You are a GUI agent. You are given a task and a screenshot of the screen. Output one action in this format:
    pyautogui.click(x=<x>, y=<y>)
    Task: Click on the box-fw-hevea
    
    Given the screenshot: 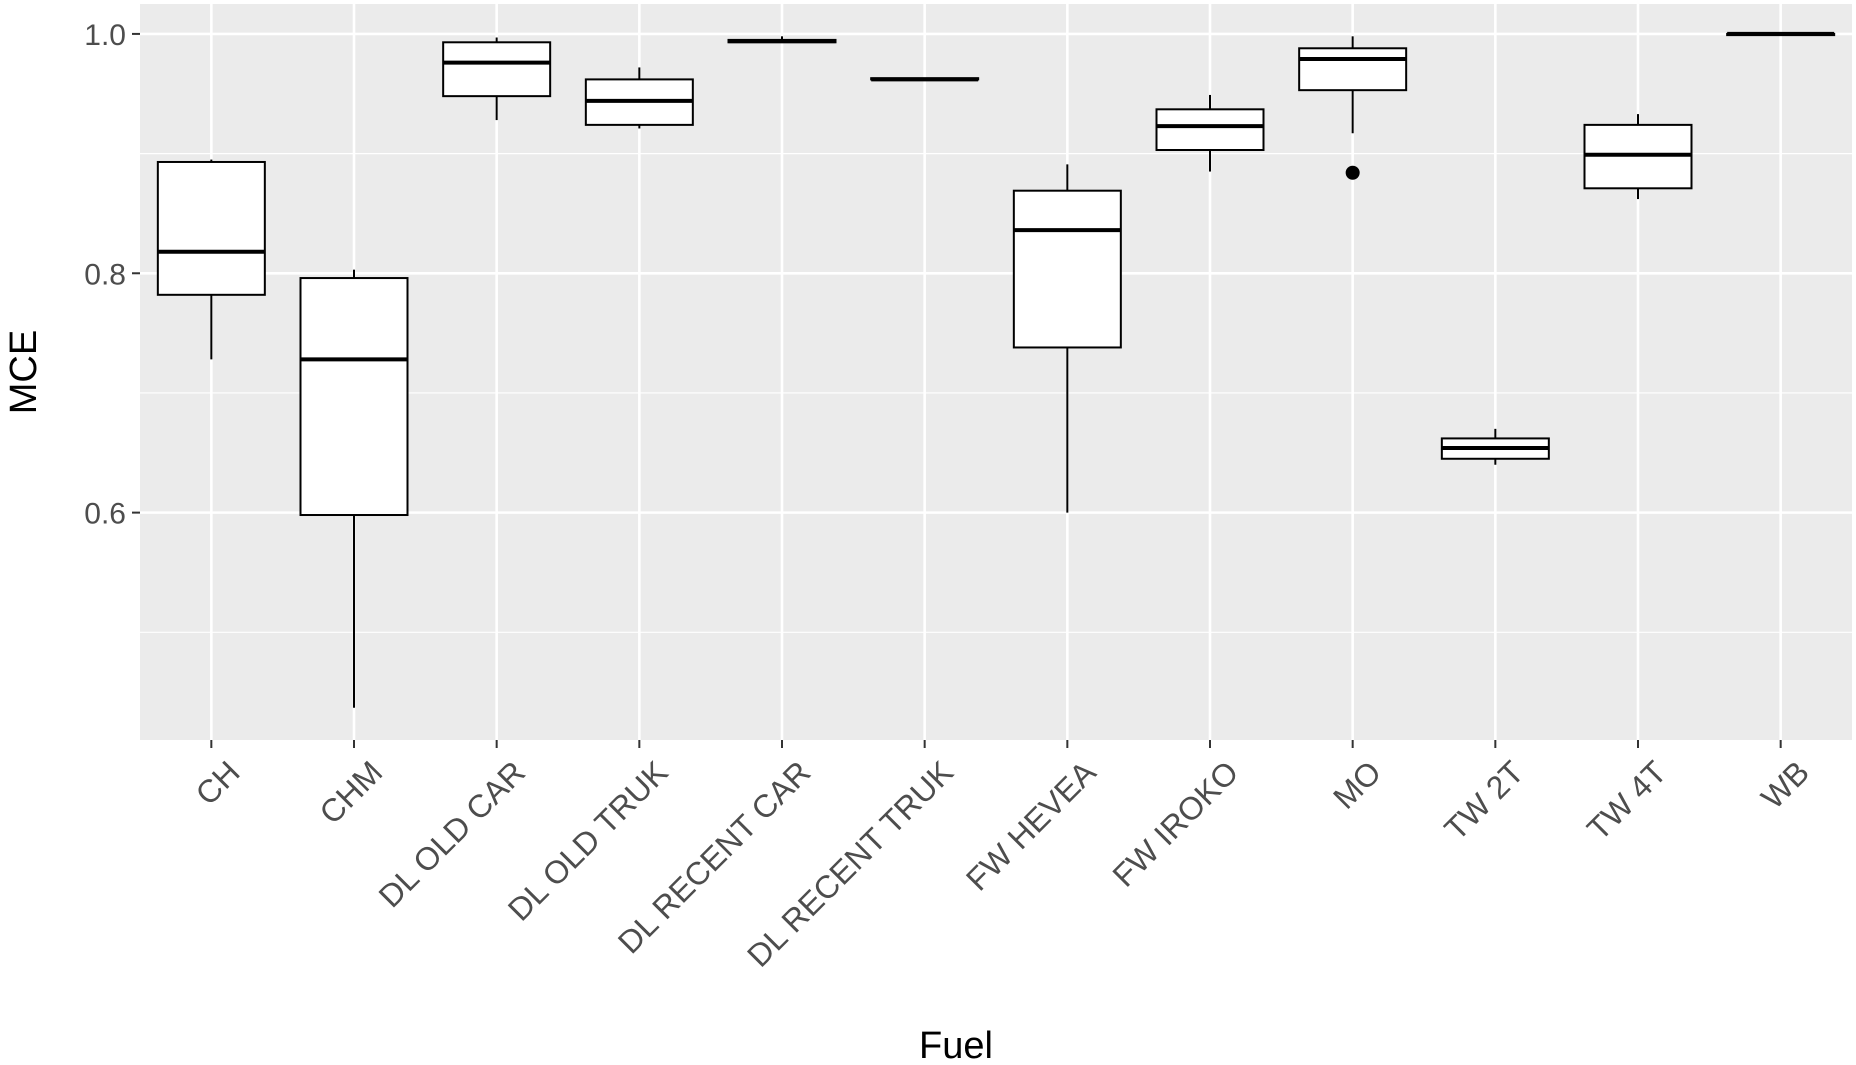 What is the action you would take?
    pyautogui.click(x=1067, y=338)
    